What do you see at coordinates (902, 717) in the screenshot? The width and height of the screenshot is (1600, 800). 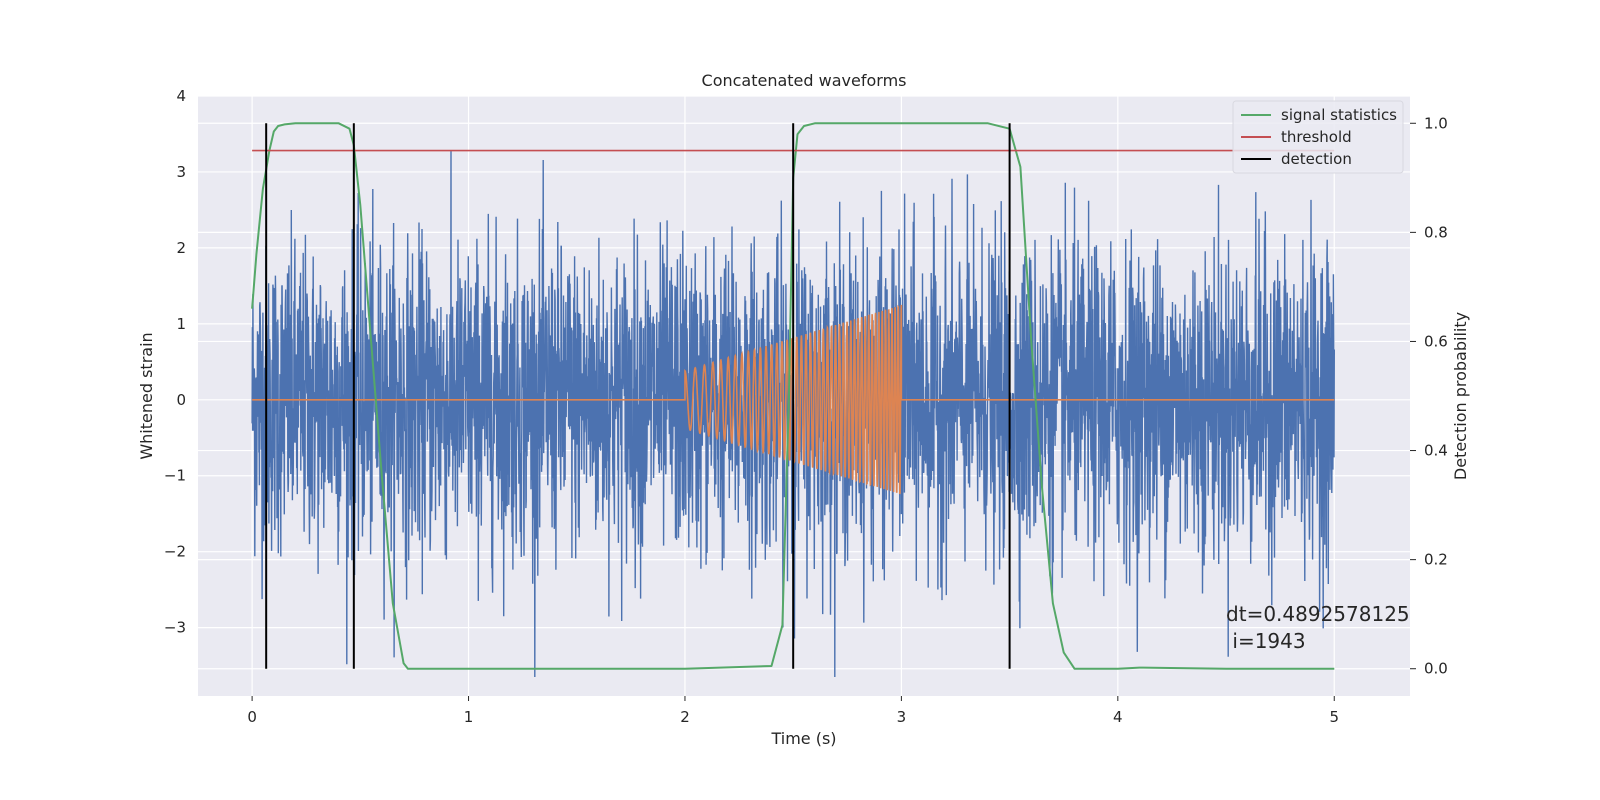 I see `x-tick-label: 3` at bounding box center [902, 717].